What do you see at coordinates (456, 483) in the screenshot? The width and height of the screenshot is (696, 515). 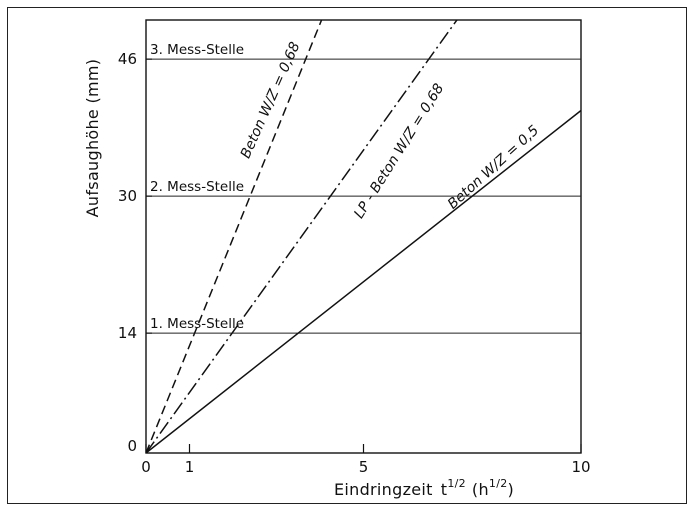 I see `x-axis-title-exp: 1/2` at bounding box center [456, 483].